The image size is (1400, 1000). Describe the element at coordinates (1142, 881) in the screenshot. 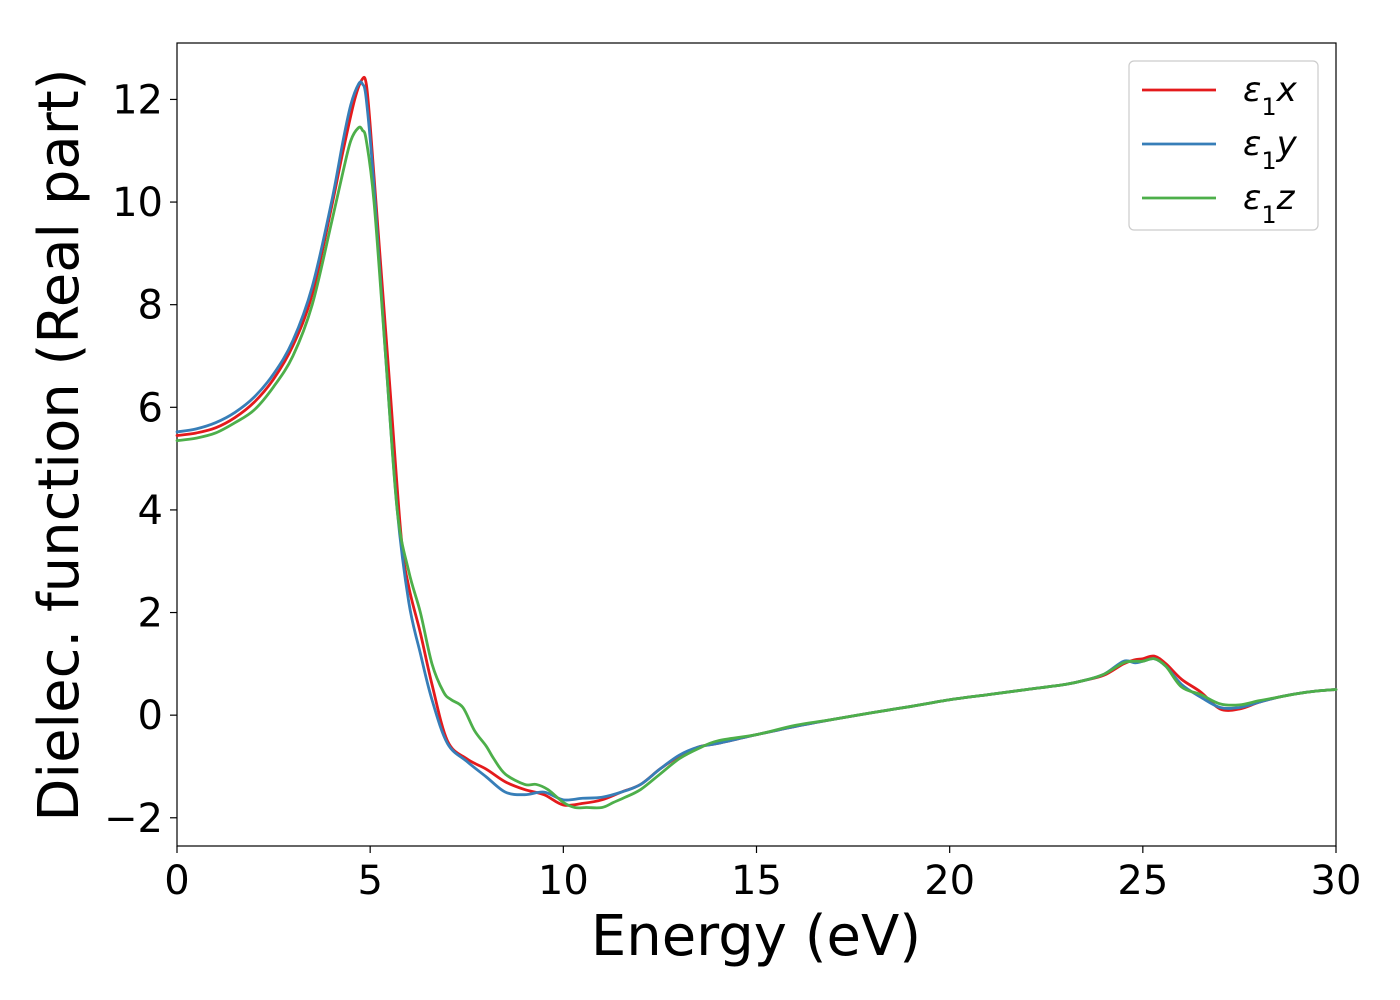

I see `x-tick-label: 25` at that location.